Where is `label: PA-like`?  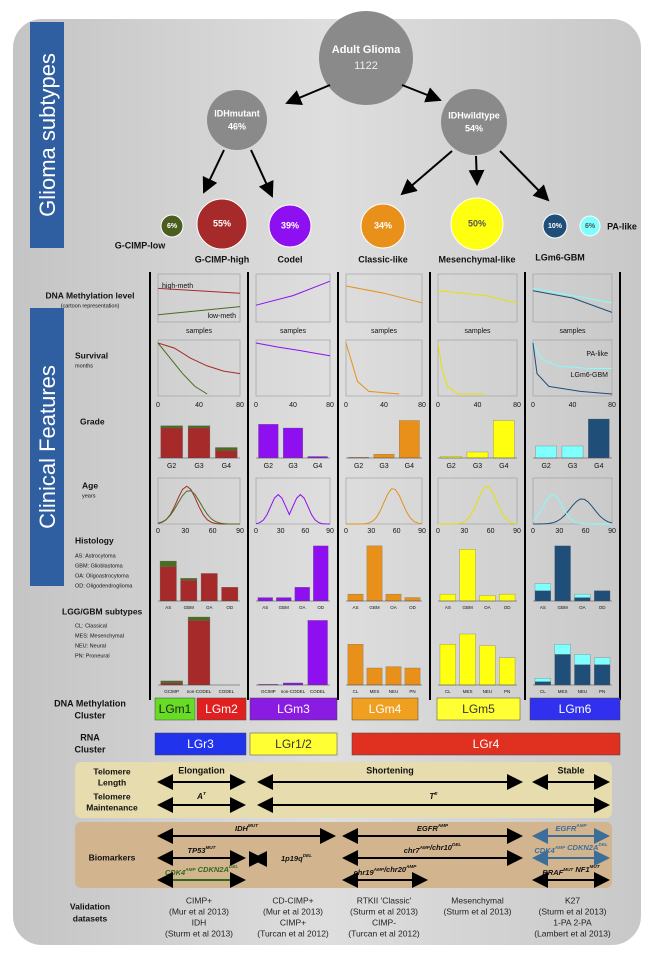
label: PA-like is located at coordinates (622, 226).